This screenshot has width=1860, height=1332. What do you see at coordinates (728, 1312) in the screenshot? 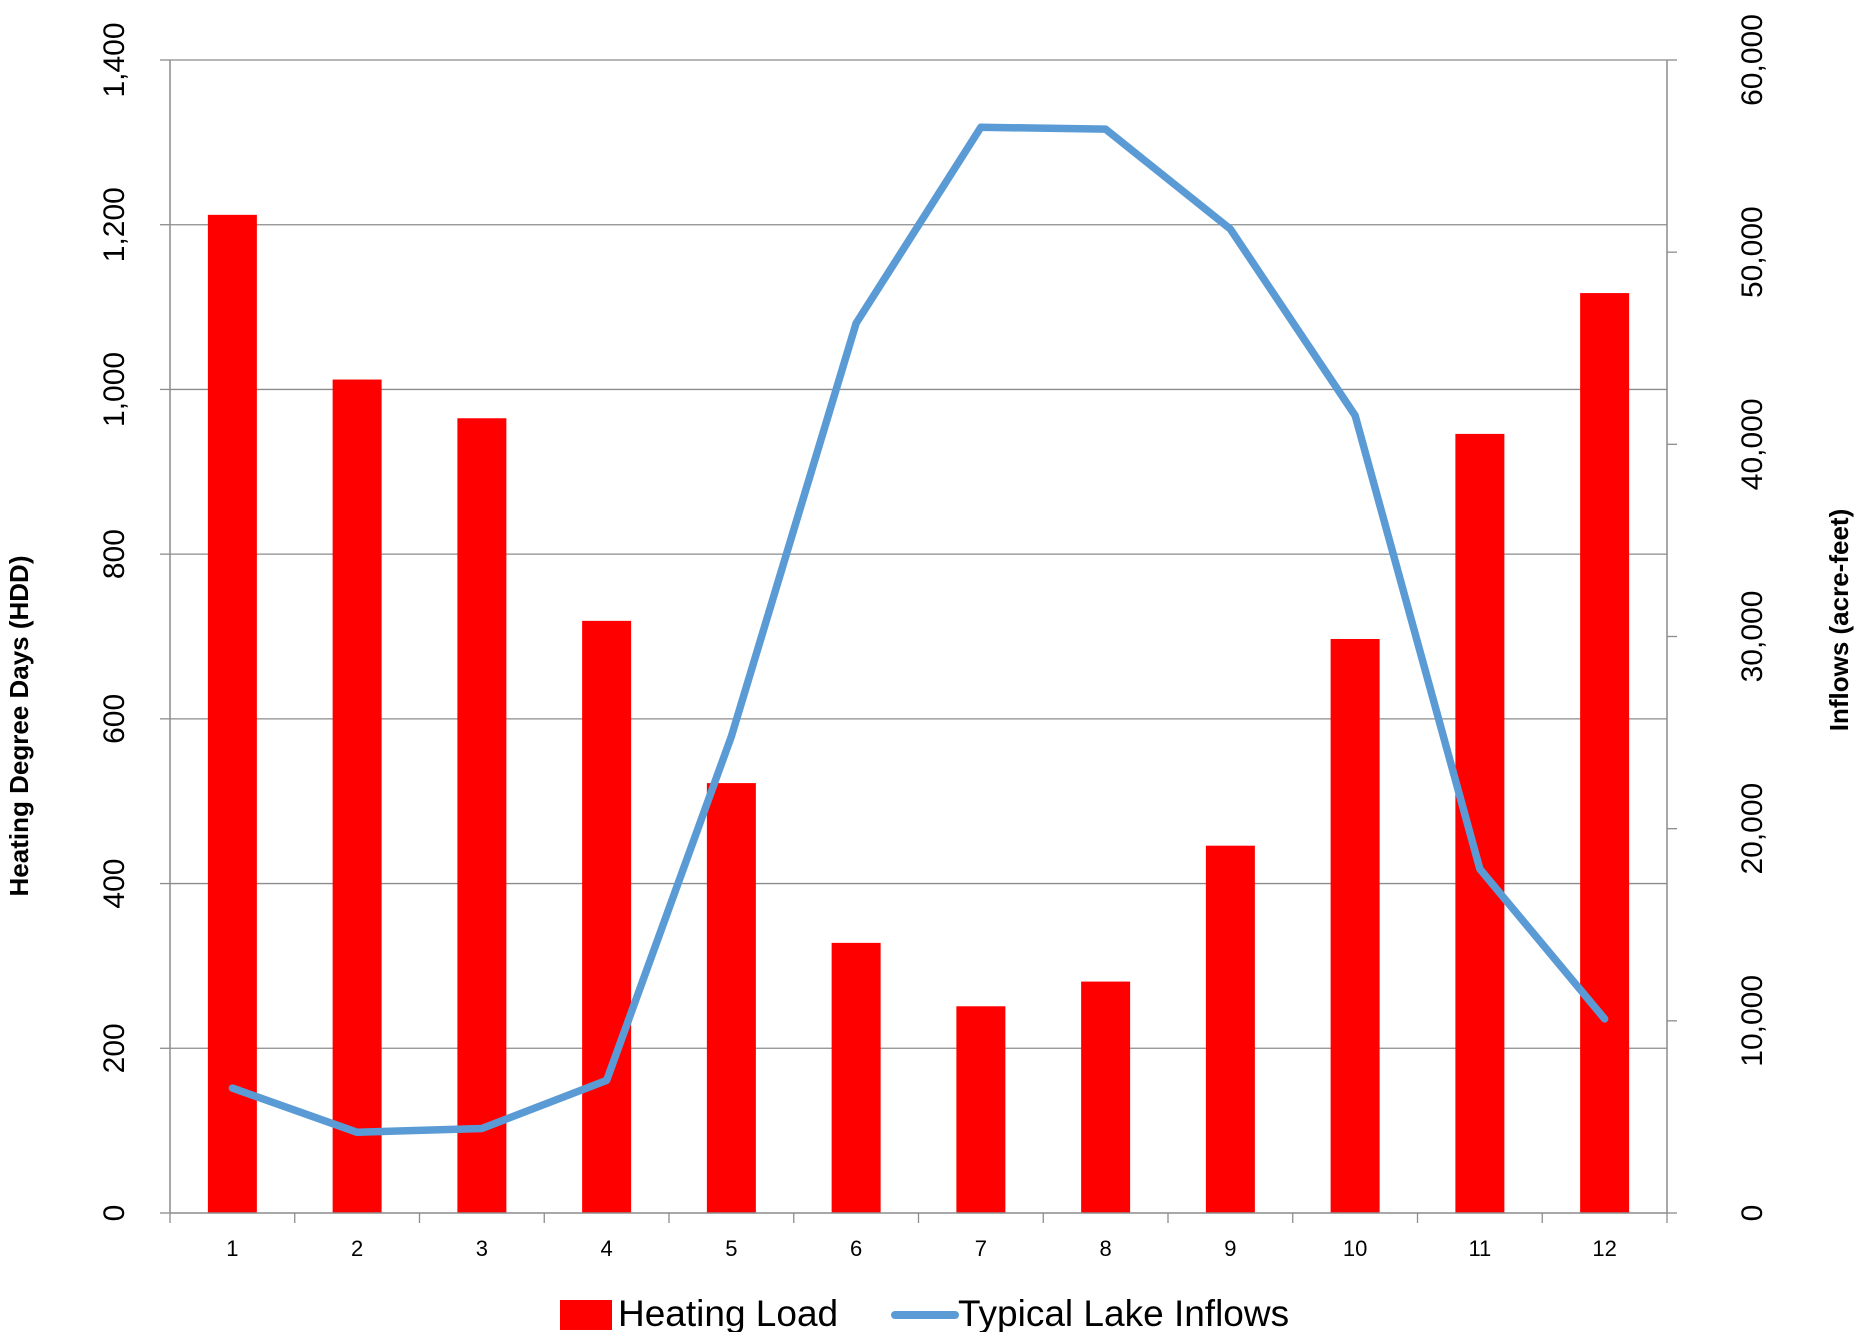
I see `legend-label-heating-load: Heating Load` at bounding box center [728, 1312].